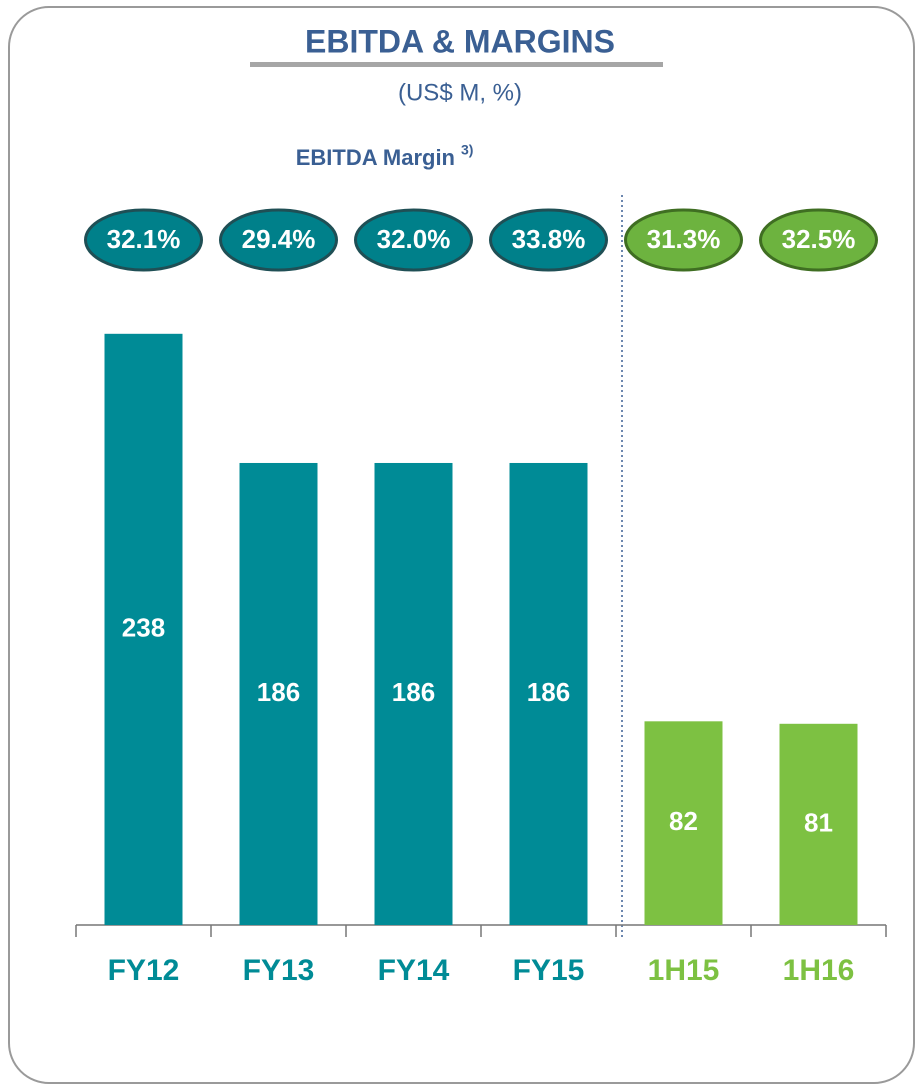 The width and height of the screenshot is (923, 1090). Describe the element at coordinates (456, 64) in the screenshot. I see `title-underline` at that location.